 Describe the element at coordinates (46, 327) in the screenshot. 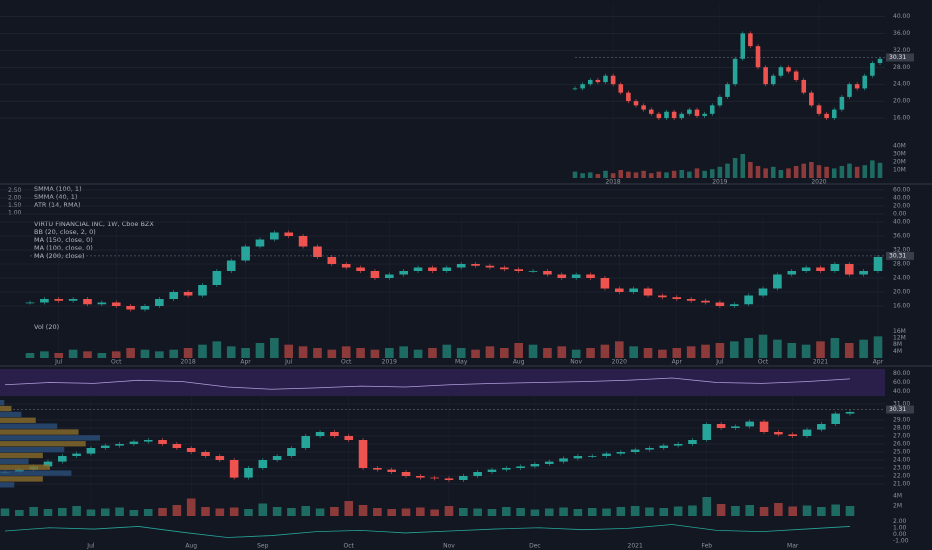

I see `legend: Vol (20)` at that location.